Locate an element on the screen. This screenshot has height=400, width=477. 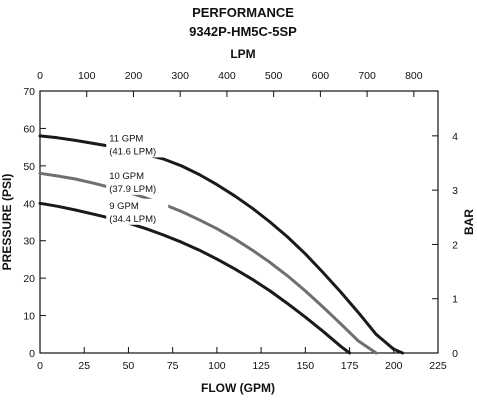
y2-axis-title: BAR is located at coordinates (469, 222).